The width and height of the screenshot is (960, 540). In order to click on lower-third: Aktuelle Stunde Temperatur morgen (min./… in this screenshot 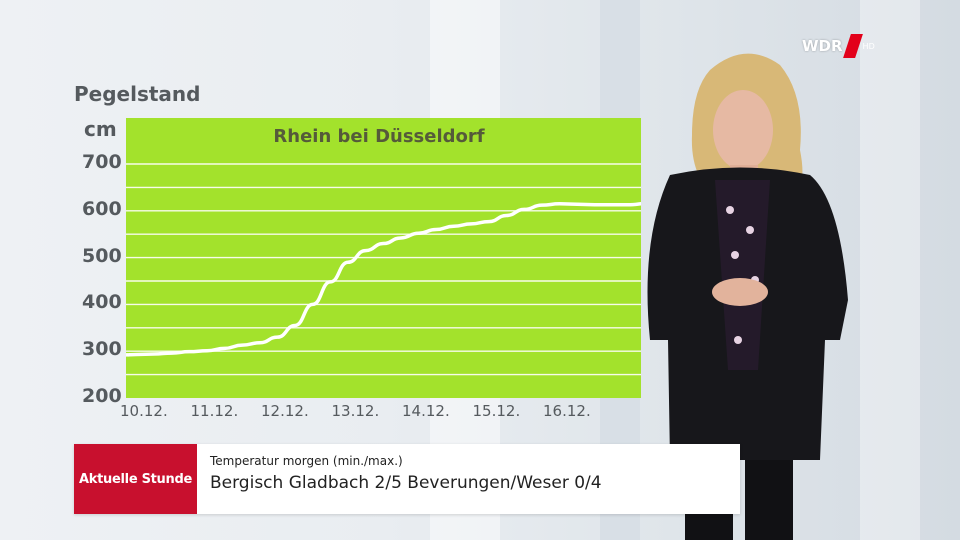, I will do `click(407, 479)`.